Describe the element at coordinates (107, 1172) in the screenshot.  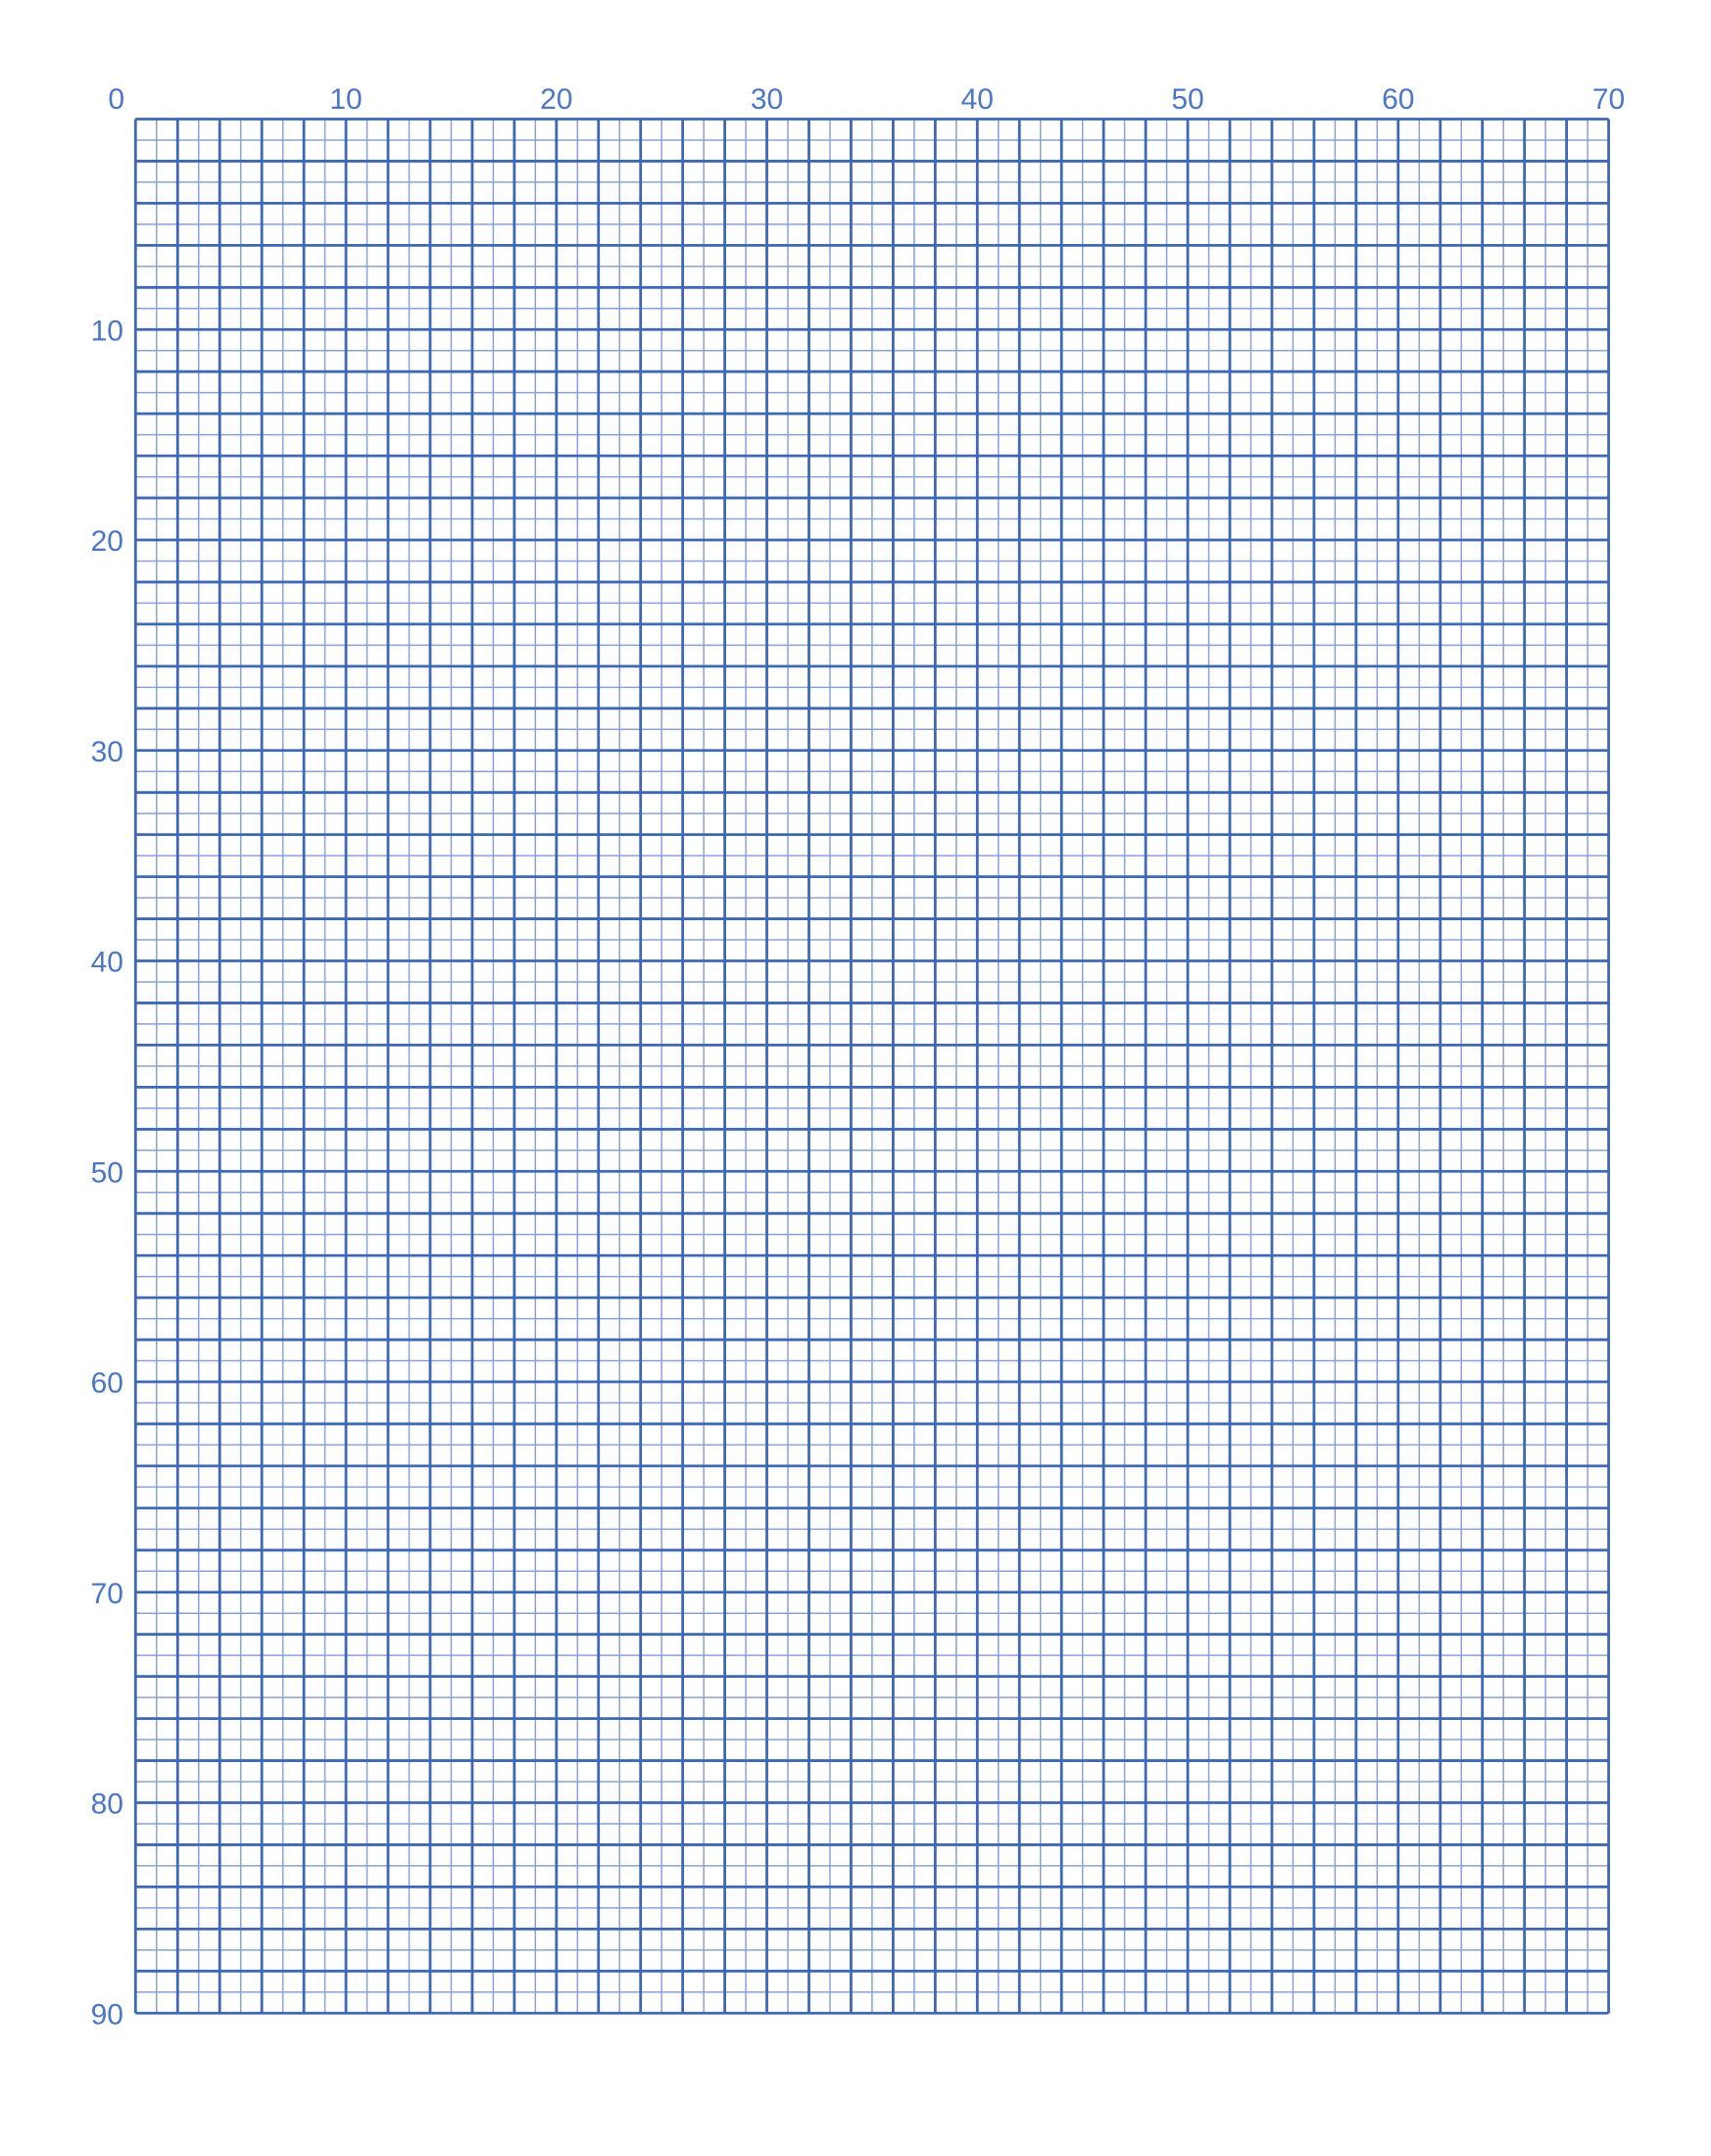
I see `y-axis-label: 50` at that location.